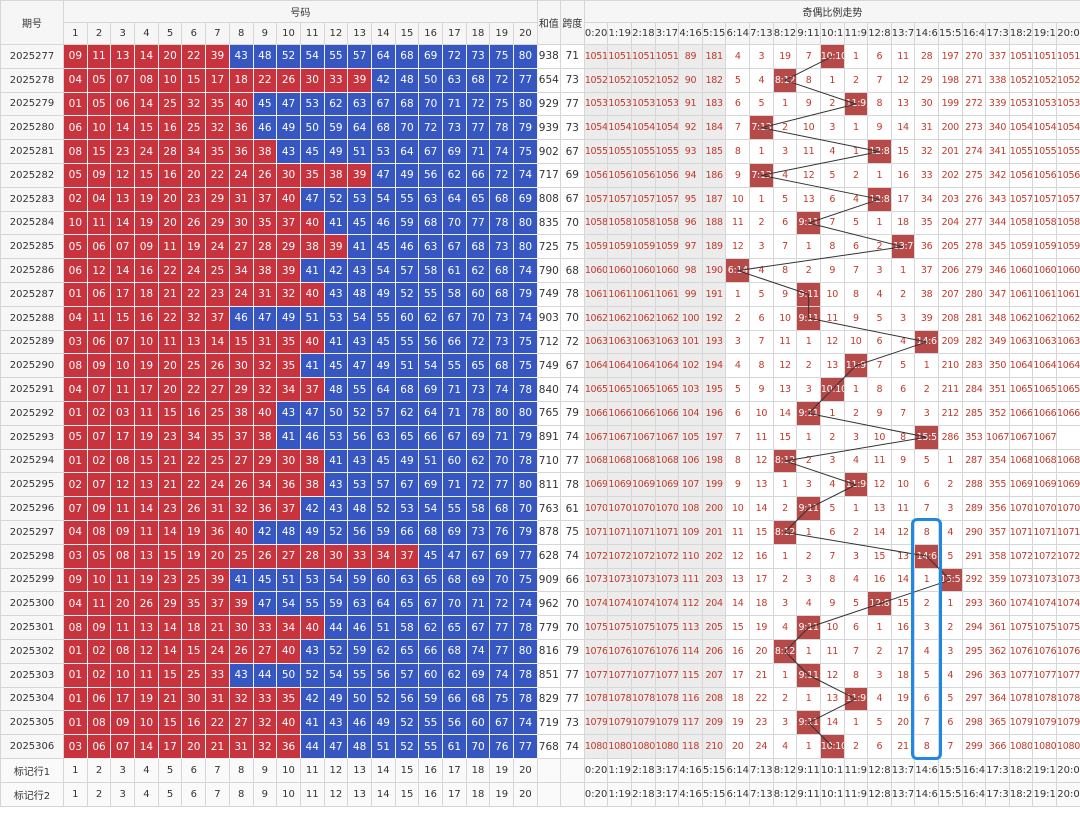 Image resolution: width=1080 pixels, height=815 pixels. Describe the element at coordinates (194, 723) in the screenshot. I see `number-cell: 16` at that location.